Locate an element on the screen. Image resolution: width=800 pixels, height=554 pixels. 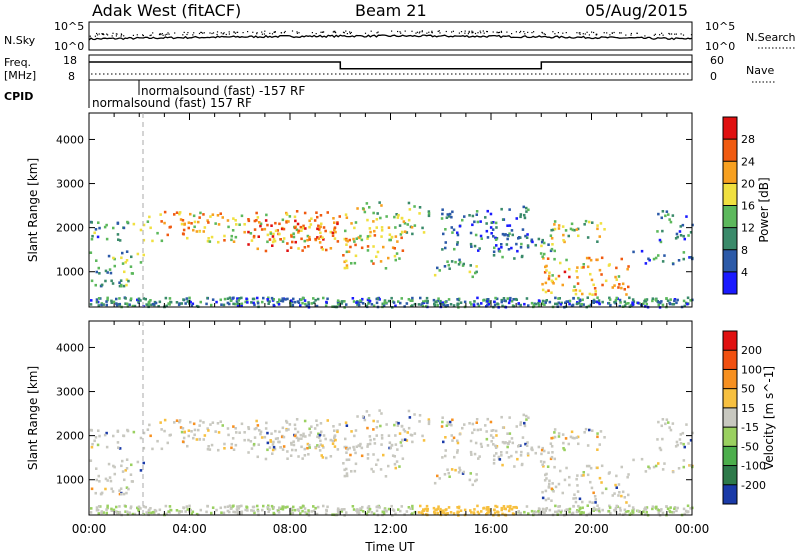
colorbar-tick-label: 15 is located at coordinates (748, 408).